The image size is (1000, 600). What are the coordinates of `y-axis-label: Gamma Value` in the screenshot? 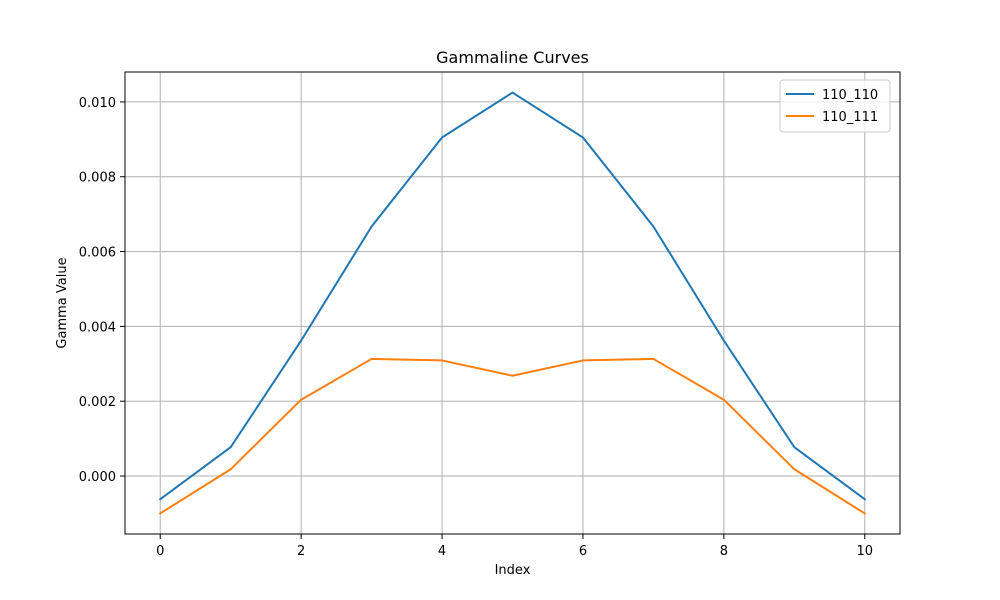 It's located at (62, 302).